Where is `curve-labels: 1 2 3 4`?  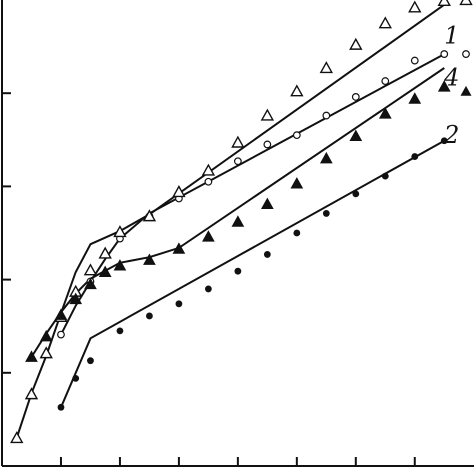
curve-labels: 1 2 3 4 is located at coordinates (451, 85).